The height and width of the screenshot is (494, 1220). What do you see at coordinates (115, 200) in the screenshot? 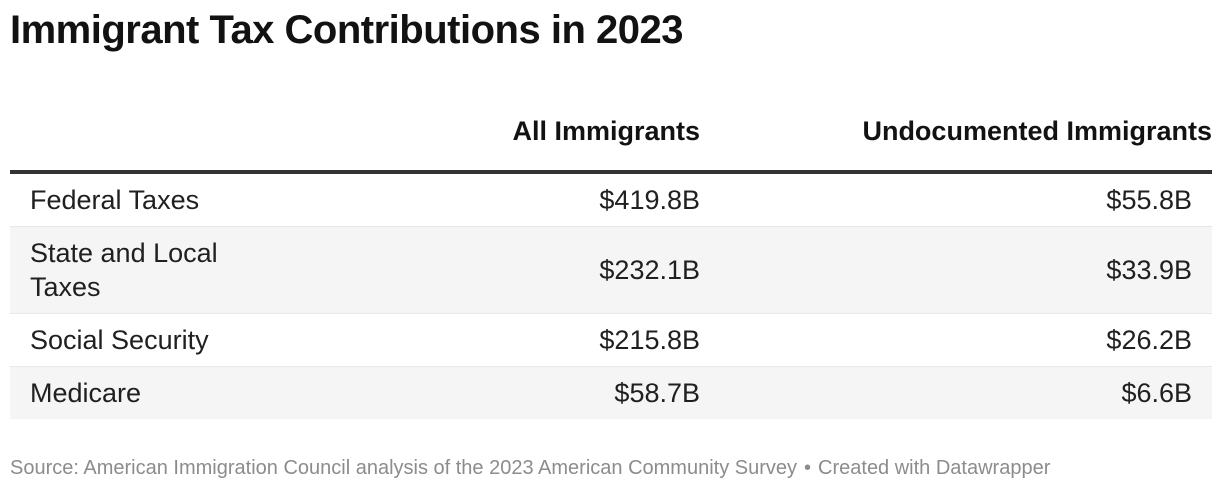
I see `row-label: Federal Taxes` at bounding box center [115, 200].